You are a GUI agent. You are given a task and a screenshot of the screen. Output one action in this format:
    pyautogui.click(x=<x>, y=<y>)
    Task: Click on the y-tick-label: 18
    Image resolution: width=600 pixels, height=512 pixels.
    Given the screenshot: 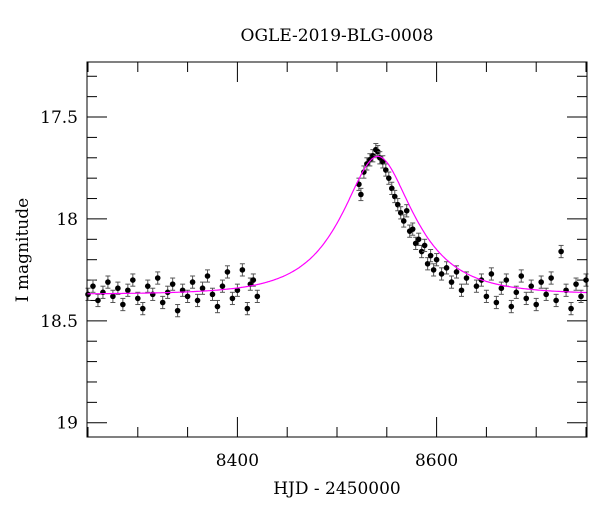 What is the action you would take?
    pyautogui.click(x=67, y=220)
    